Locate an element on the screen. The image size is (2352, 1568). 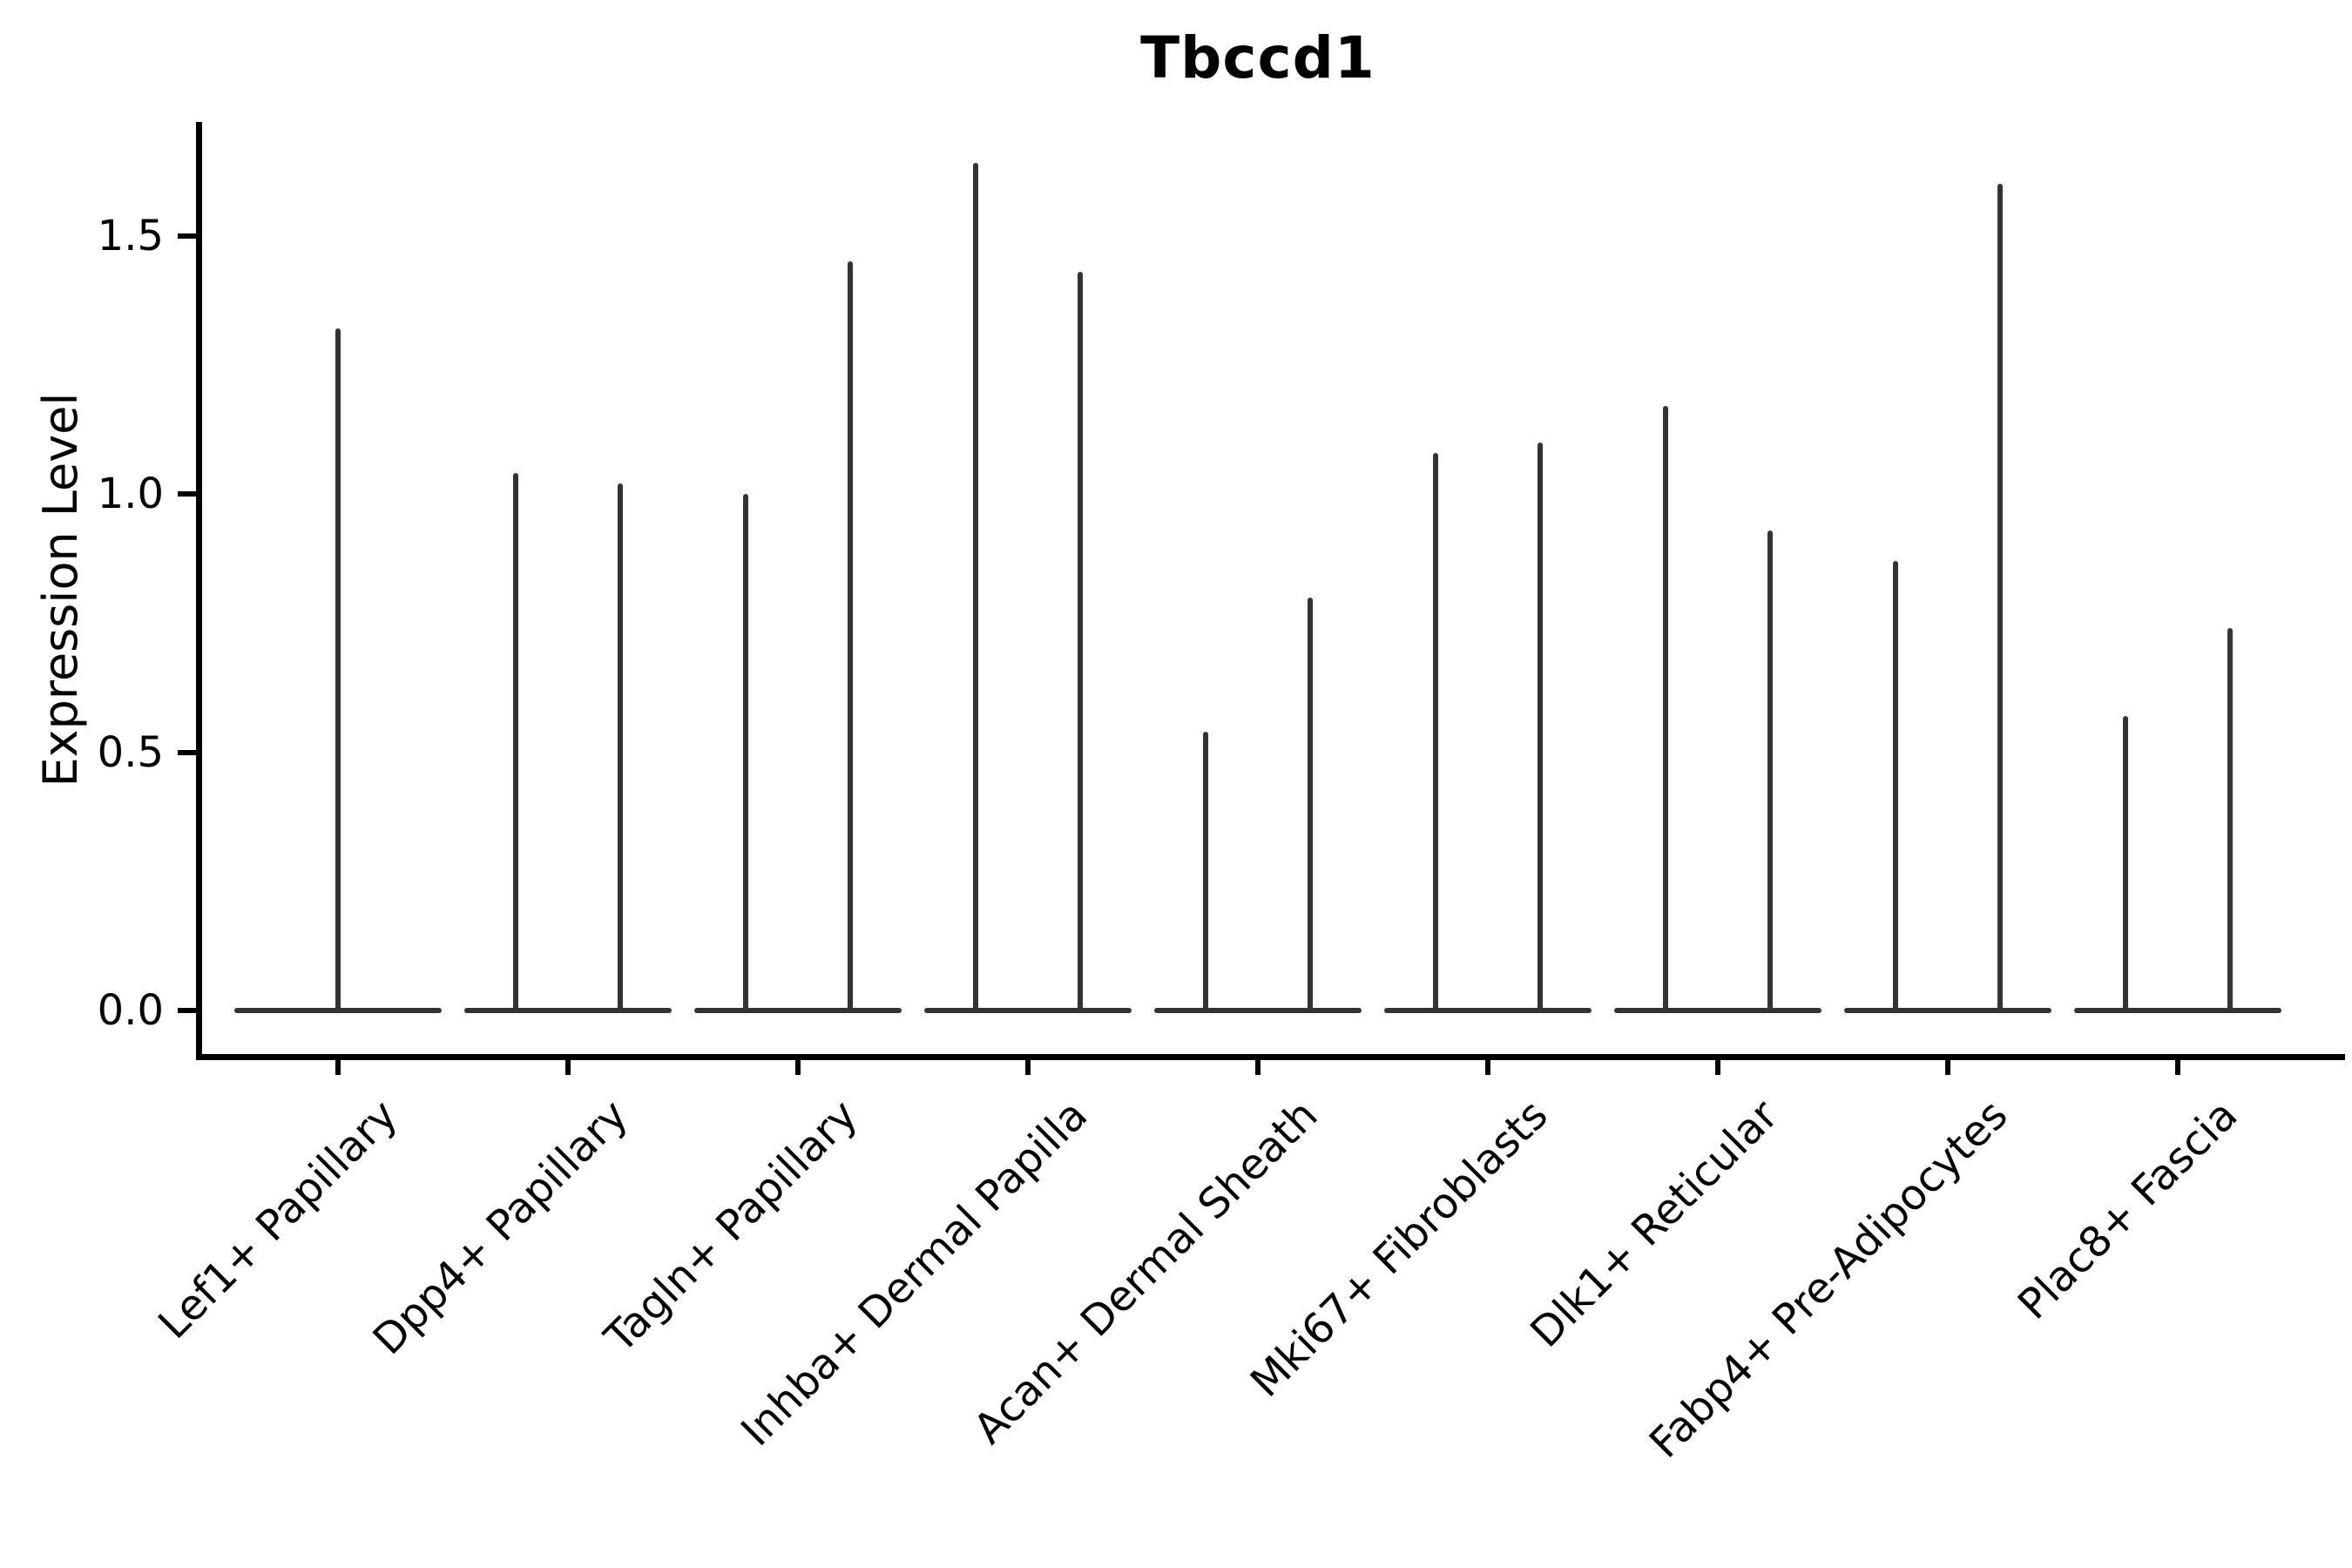
x-tick-label-lef1-papillary: Lef1+ Papillary is located at coordinates (278, 1219).